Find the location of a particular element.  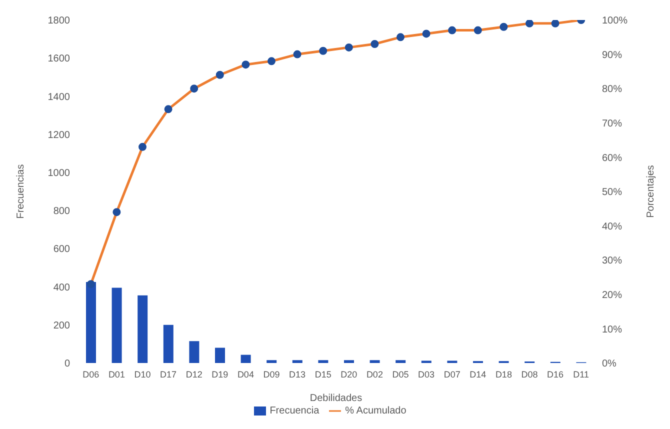

x-tick-label: D16 is located at coordinates (555, 374).